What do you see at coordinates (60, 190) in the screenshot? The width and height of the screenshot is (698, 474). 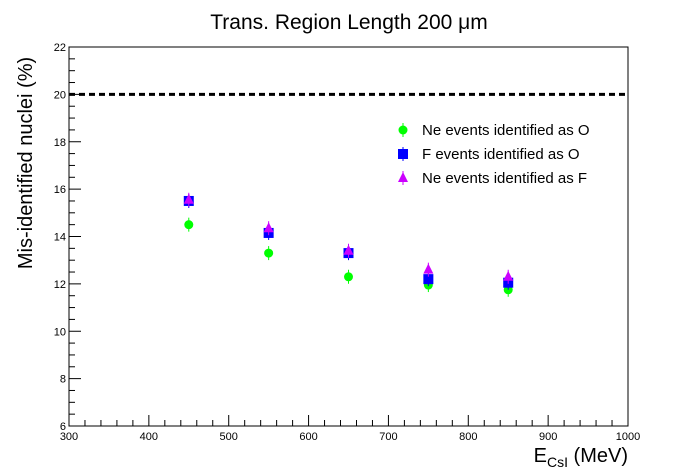 I see `y-tick-label: 16` at bounding box center [60, 190].